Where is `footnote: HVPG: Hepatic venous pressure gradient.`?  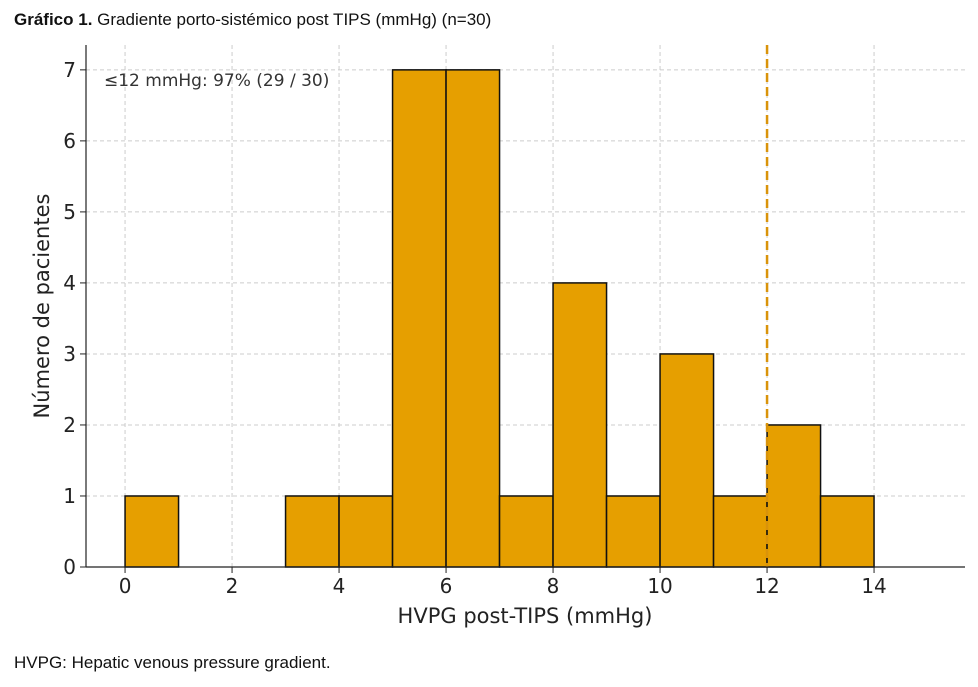
footnote: HVPG: Hepatic venous pressure gradient. is located at coordinates (172, 662).